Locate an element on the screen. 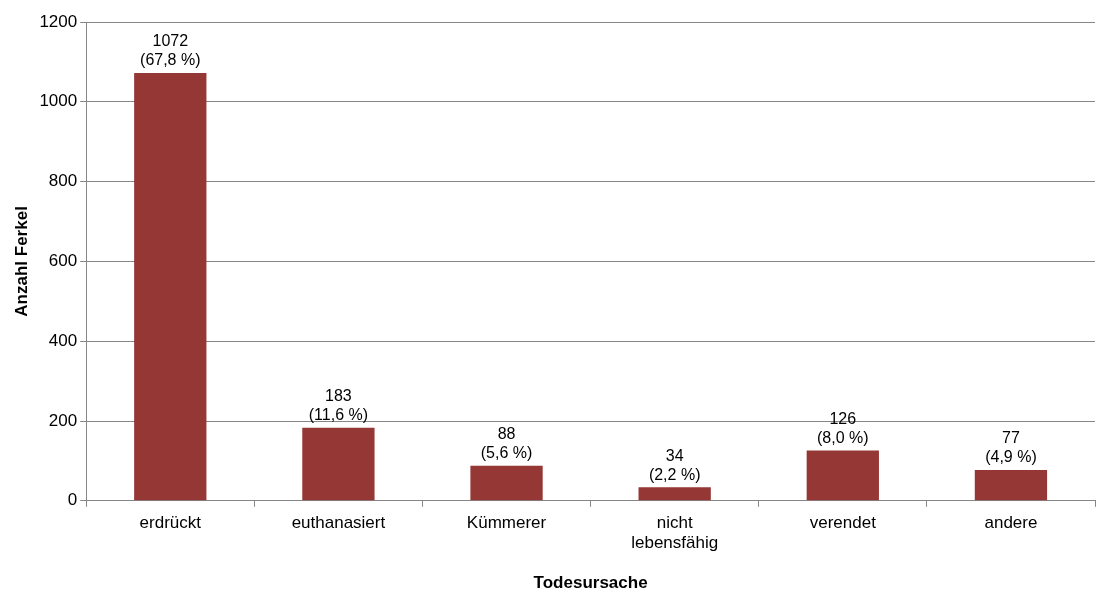 Image resolution: width=1113 pixels, height=602 pixels. y-tick-label: 800 is located at coordinates (63, 181).